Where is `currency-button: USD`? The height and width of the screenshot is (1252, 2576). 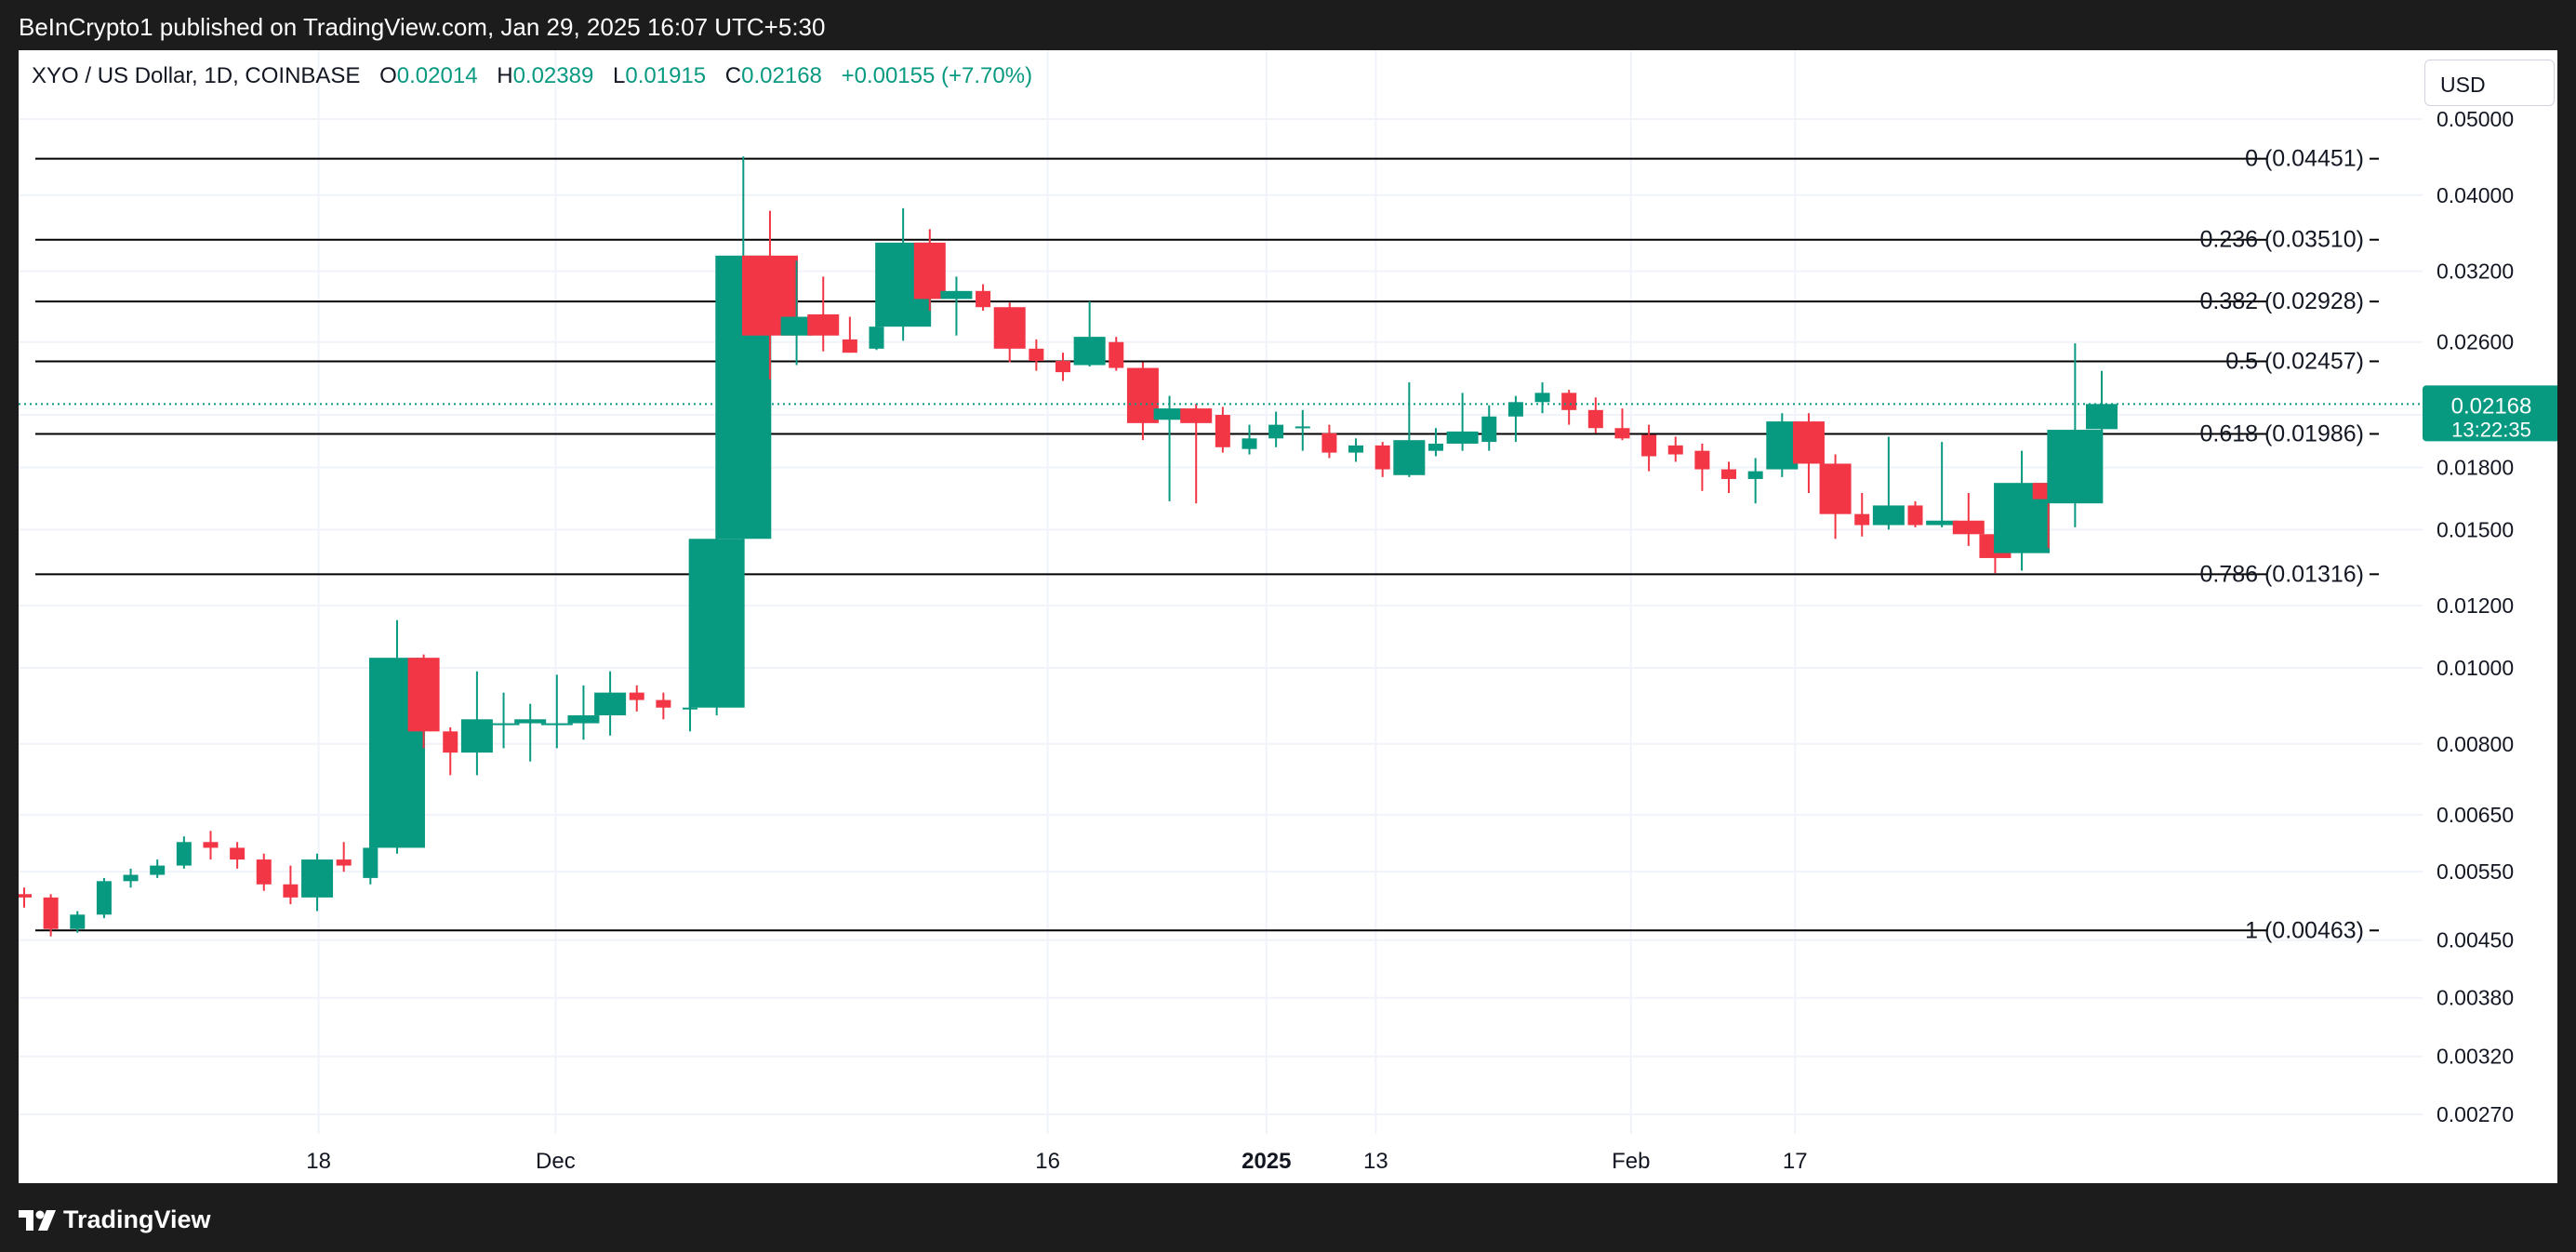 currency-button: USD is located at coordinates (2489, 83).